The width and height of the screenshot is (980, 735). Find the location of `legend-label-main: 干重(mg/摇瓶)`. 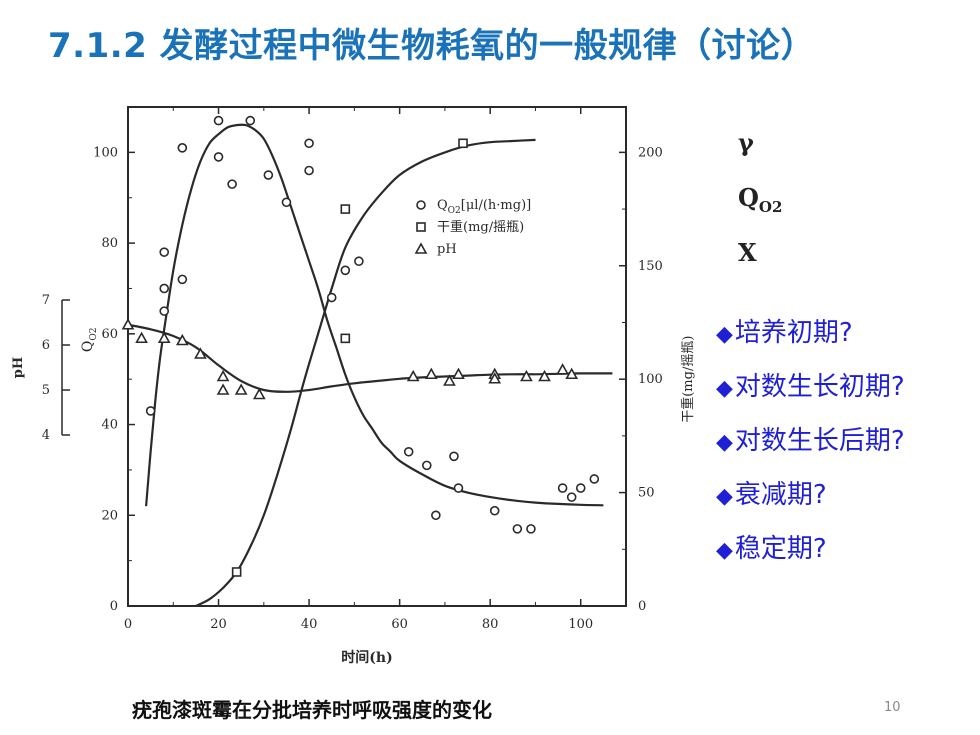

legend-label-main: 干重(mg/摇瓶) is located at coordinates (480, 227).